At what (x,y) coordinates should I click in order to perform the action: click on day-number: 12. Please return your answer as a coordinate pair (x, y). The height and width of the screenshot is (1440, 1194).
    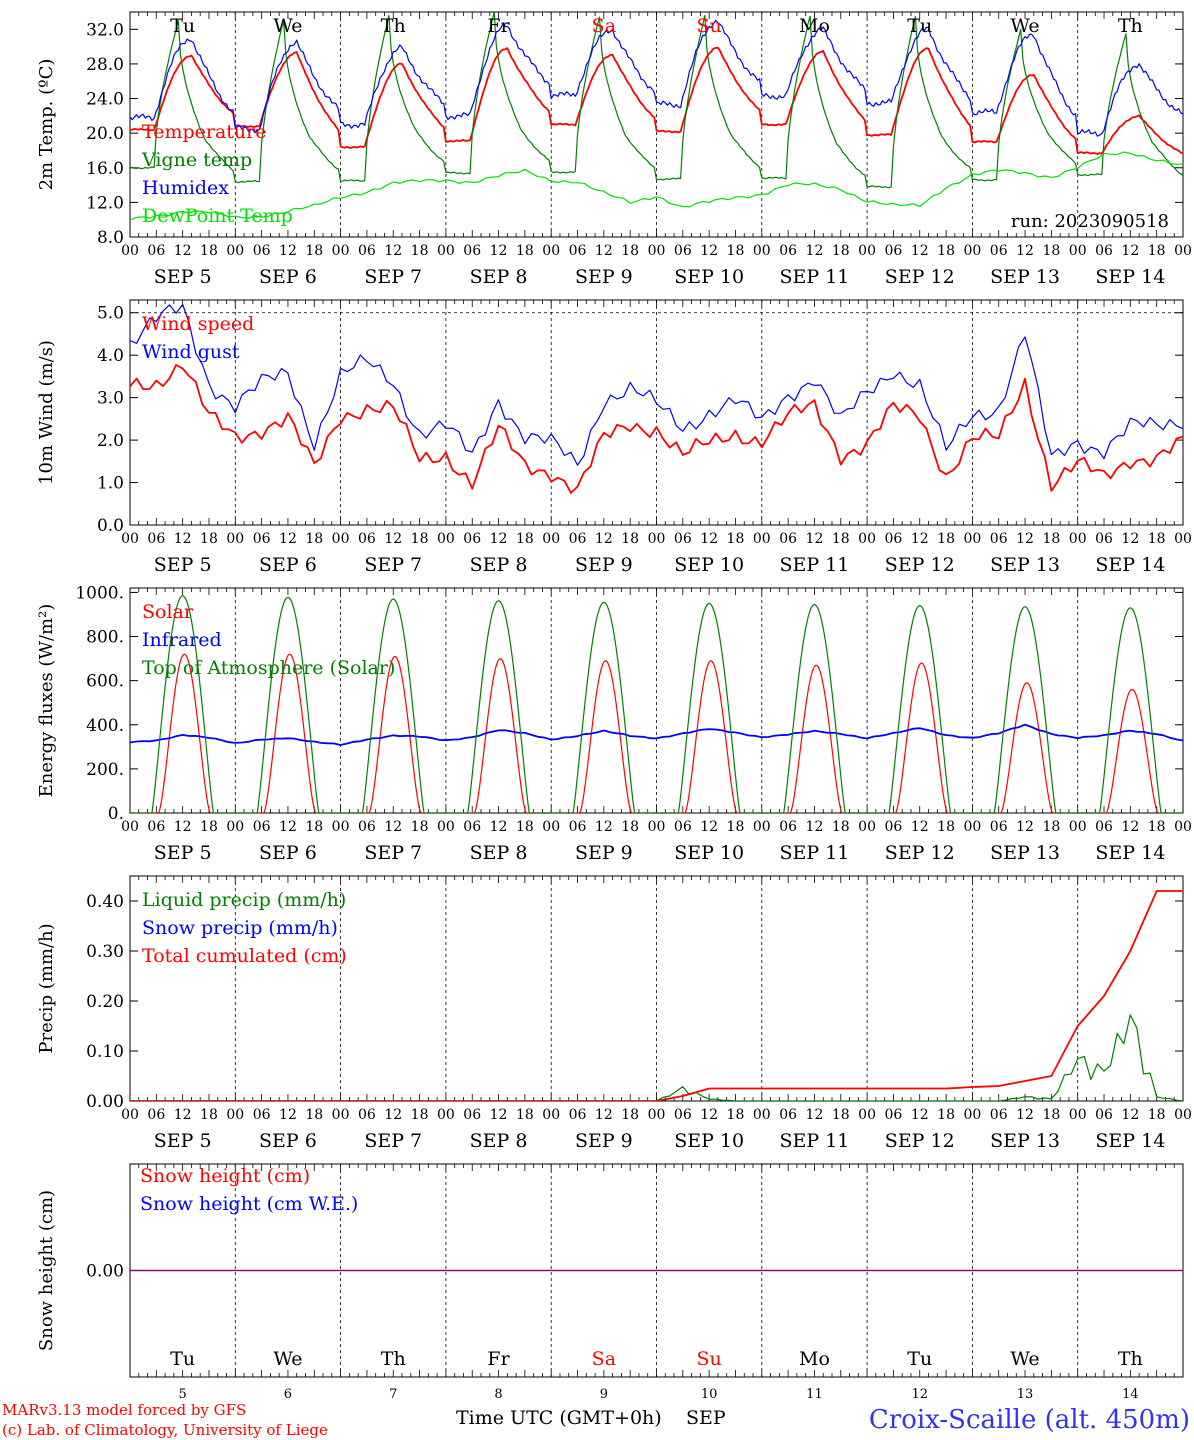
    Looking at the image, I should click on (919, 1394).